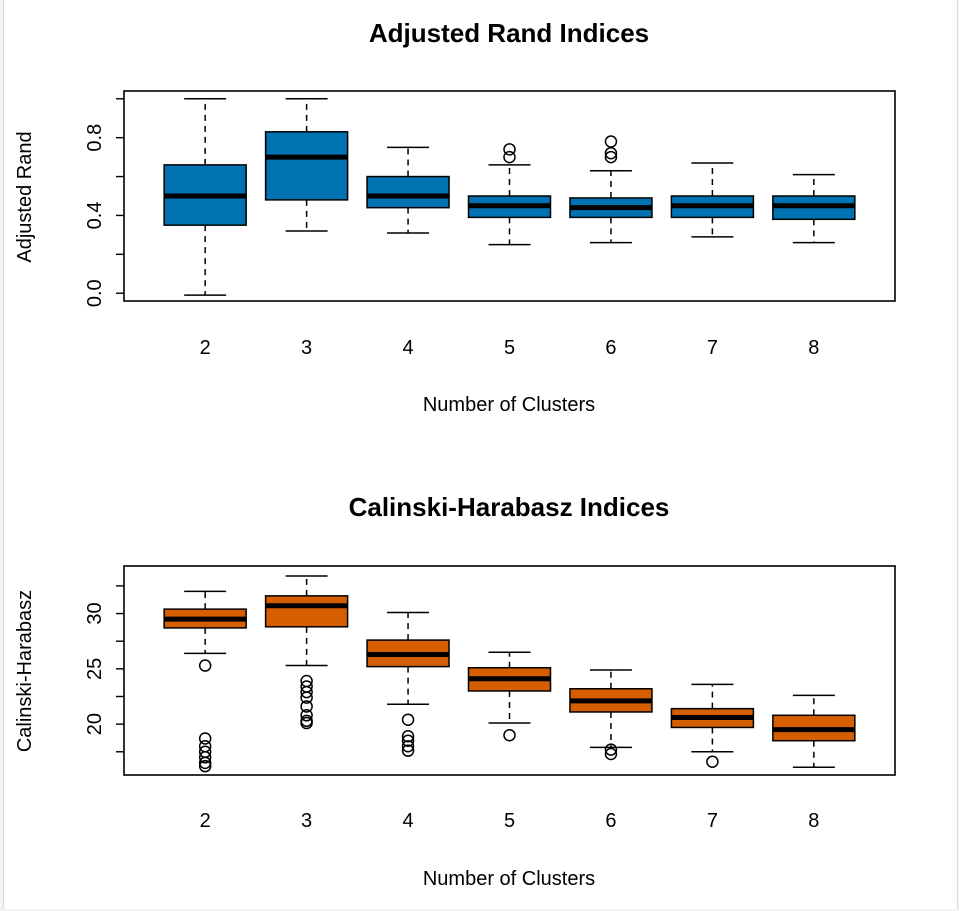  What do you see at coordinates (95, 216) in the screenshot?
I see `y-tick-label: 0.4` at bounding box center [95, 216].